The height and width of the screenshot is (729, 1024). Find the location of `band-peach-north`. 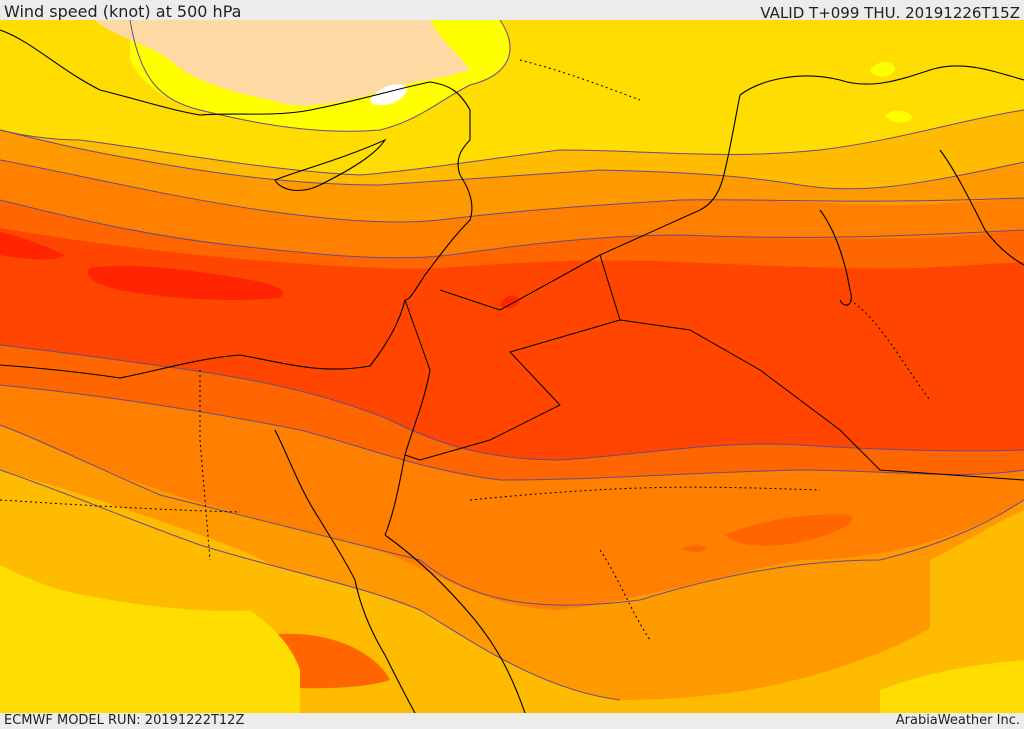

band-peach-north is located at coordinates (282, 63).